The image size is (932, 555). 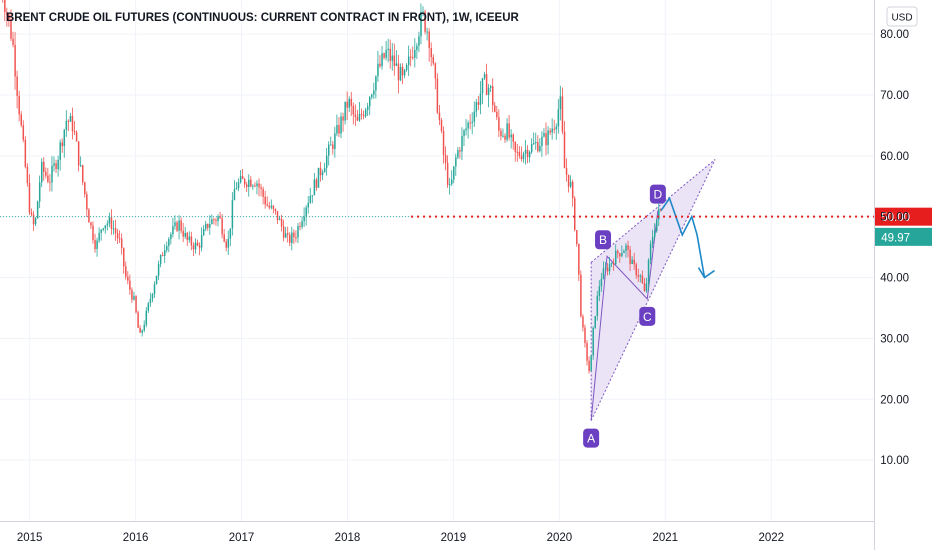 What do you see at coordinates (894, 400) in the screenshot?
I see `y-tick-label: 20.00` at bounding box center [894, 400].